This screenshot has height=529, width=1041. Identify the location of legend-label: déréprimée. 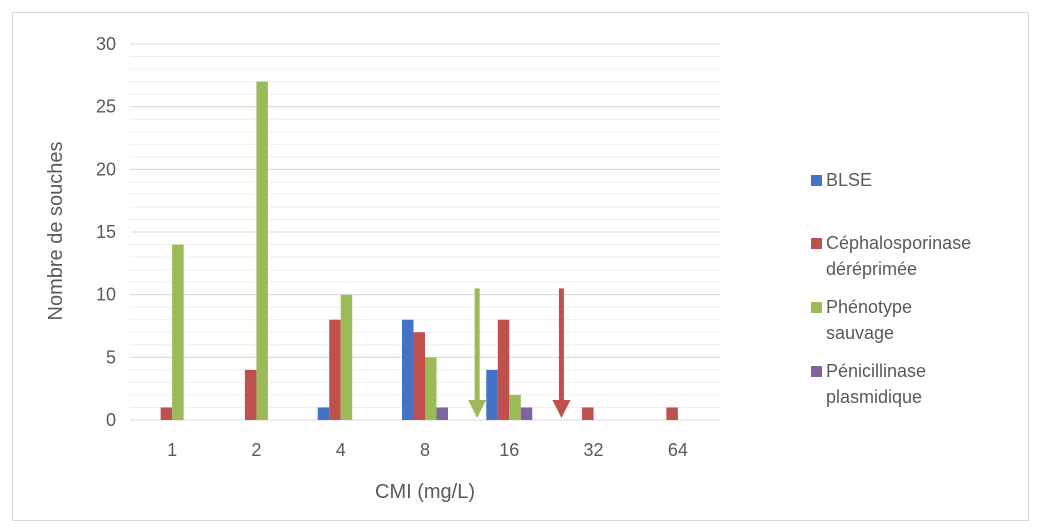
(871, 269).